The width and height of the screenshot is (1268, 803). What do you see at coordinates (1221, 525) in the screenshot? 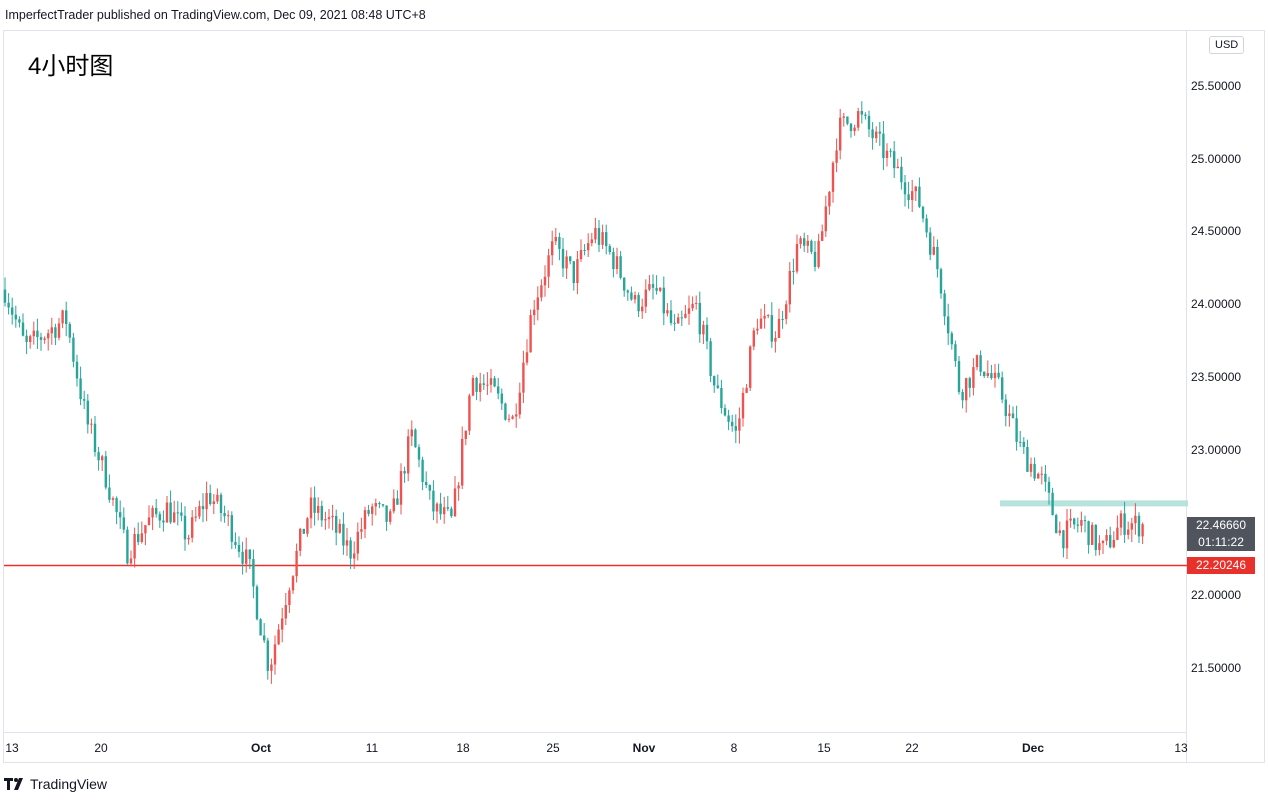
I see `current-price-value: 22.46660` at bounding box center [1221, 525].